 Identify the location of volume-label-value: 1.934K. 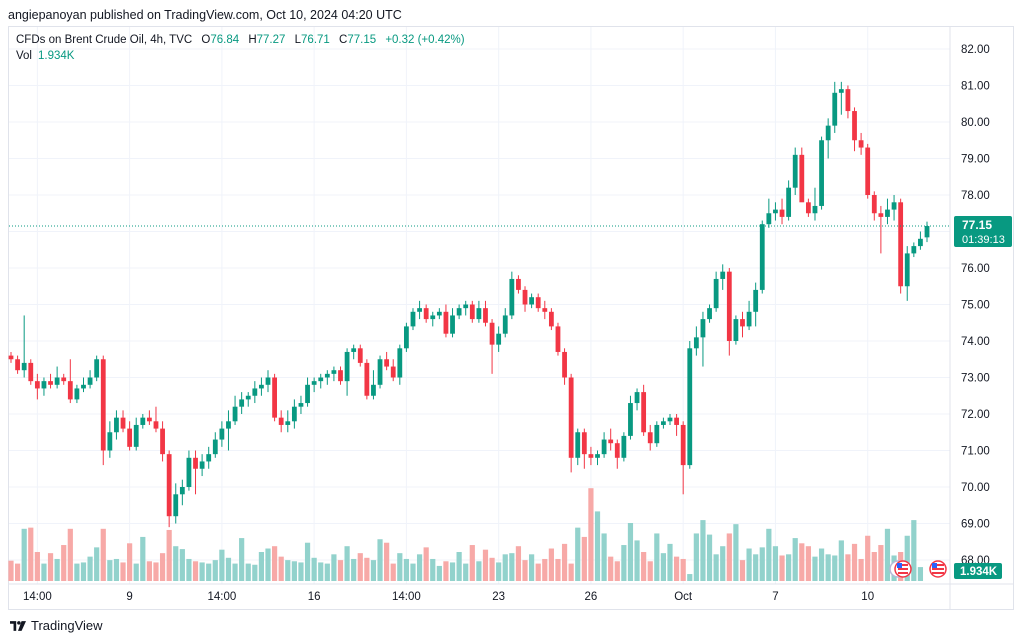
(979, 572).